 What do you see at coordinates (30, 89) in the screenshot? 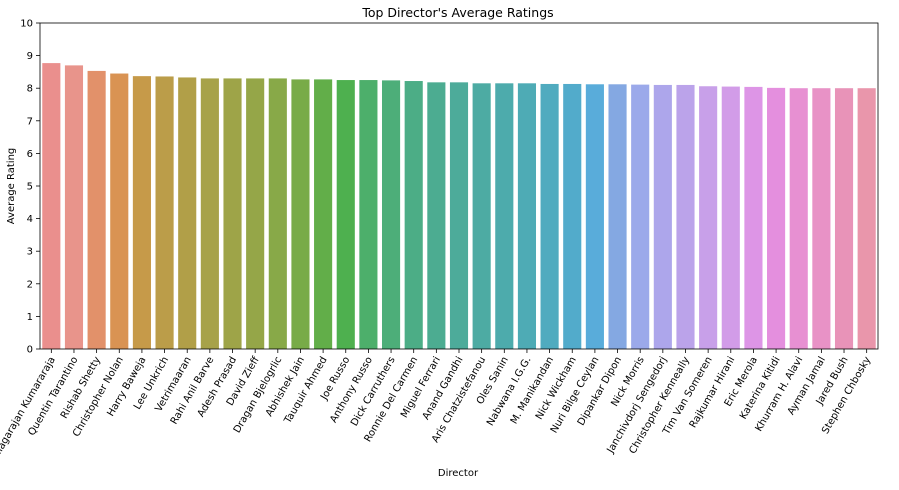
I see `y-tick-label: 8` at bounding box center [30, 89].